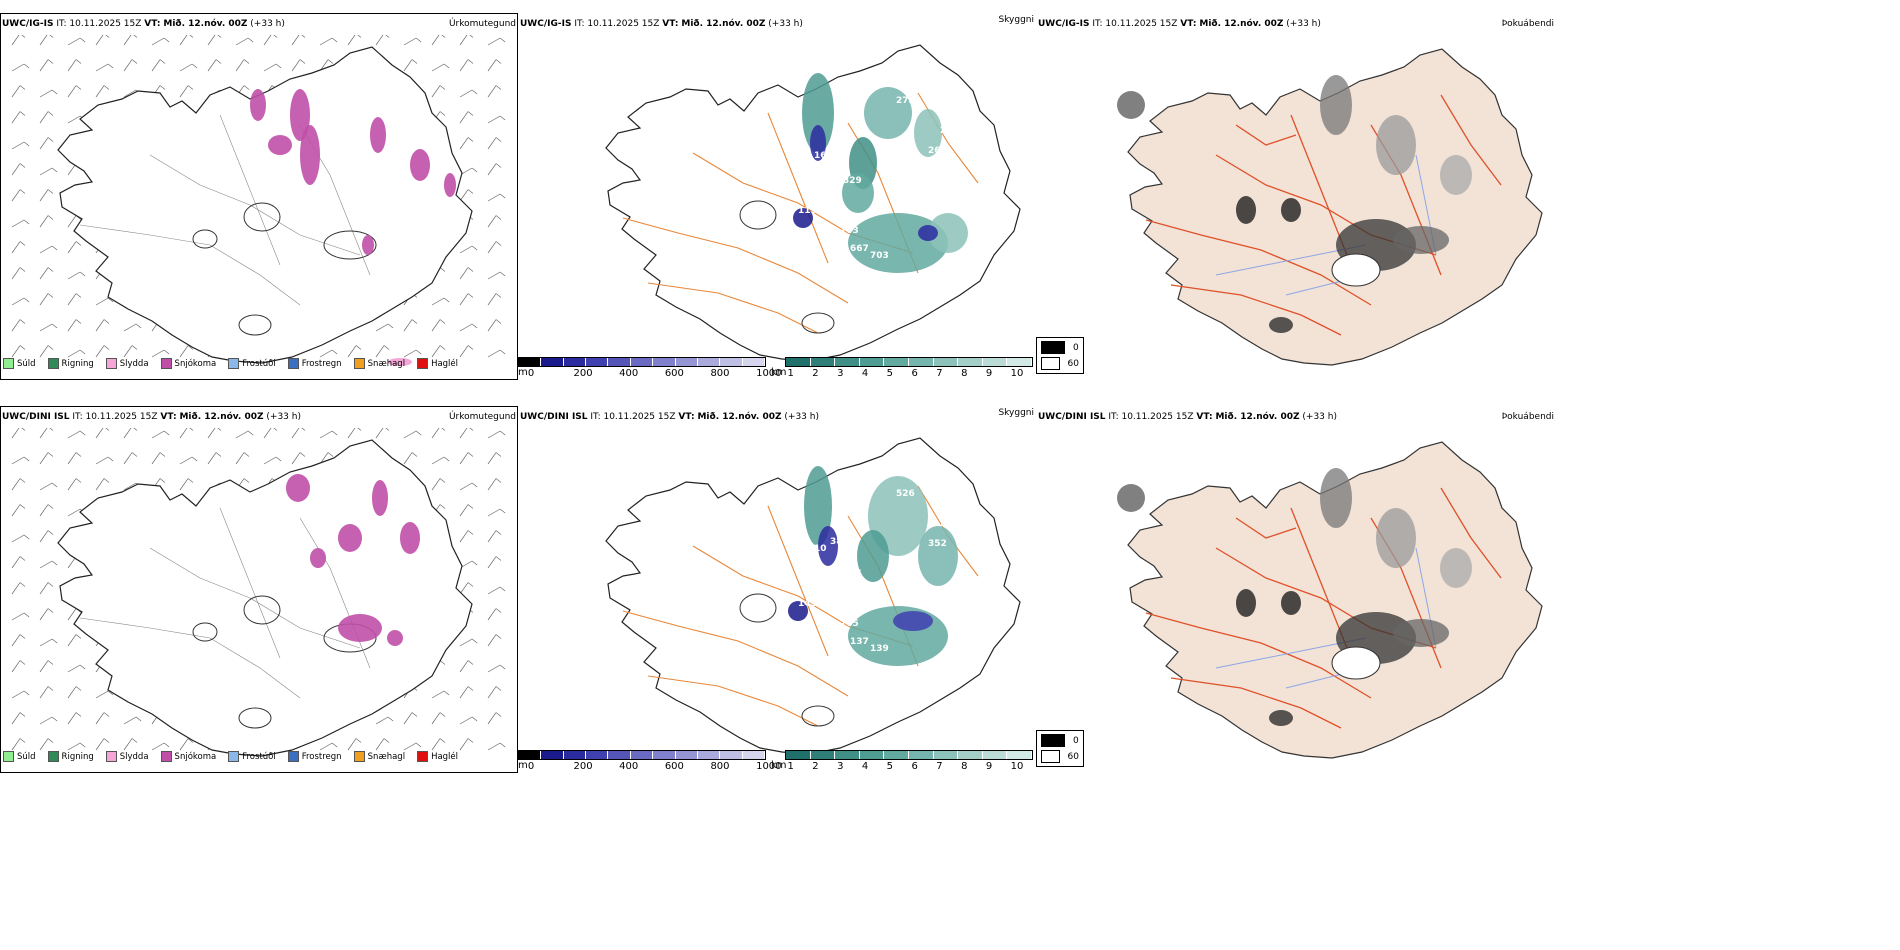  I want to click on fog-index-map, so click(1330, 207).